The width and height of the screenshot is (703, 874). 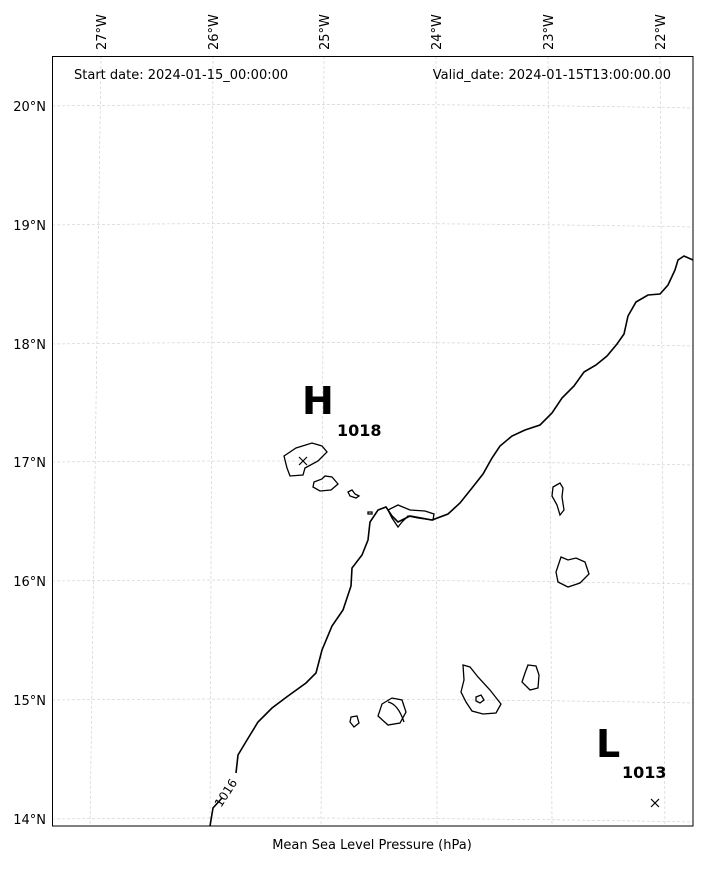 What do you see at coordinates (558, 499) in the screenshot?
I see `island-sal` at bounding box center [558, 499].